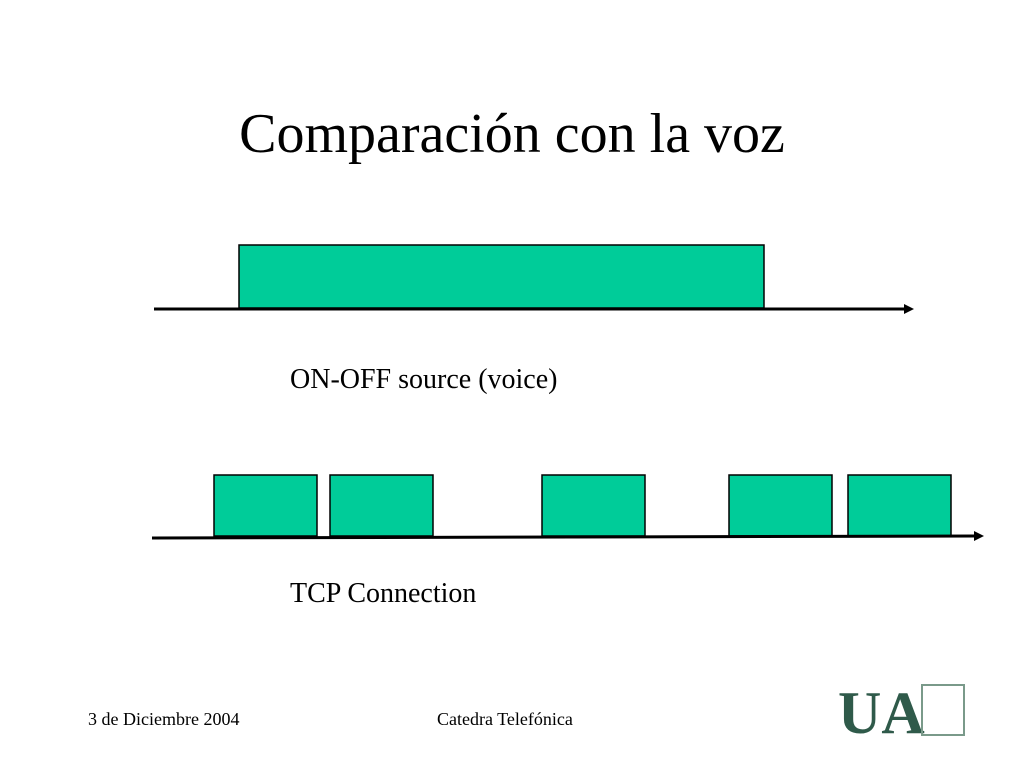  I want to click on logo-text: UA, so click(881, 713).